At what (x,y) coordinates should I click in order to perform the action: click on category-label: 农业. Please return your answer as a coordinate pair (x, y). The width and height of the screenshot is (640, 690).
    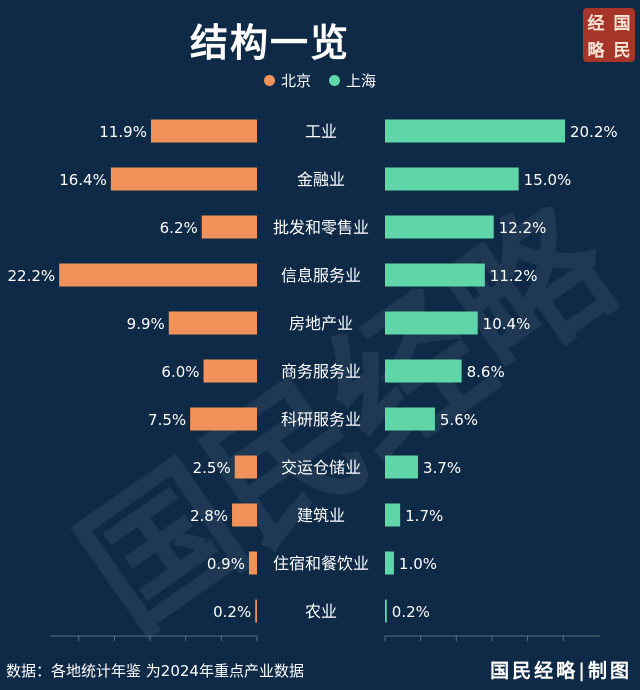
    Looking at the image, I should click on (321, 611).